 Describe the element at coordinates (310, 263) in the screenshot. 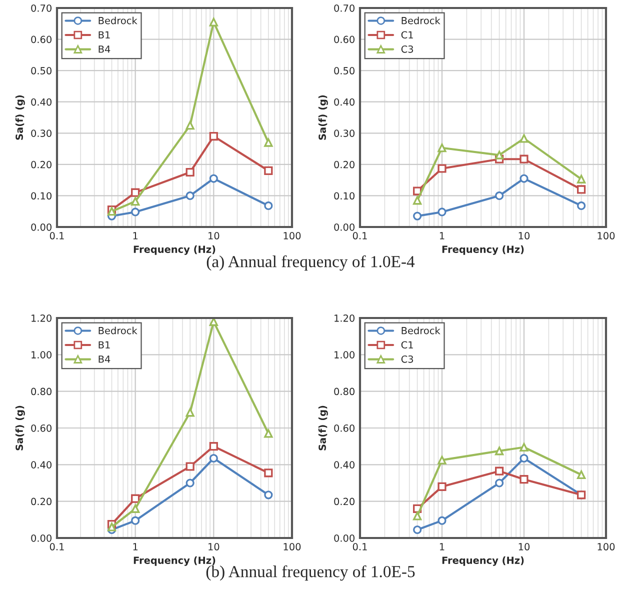

I see `text: (a) Annual frequency of 1.0E-4` at that location.